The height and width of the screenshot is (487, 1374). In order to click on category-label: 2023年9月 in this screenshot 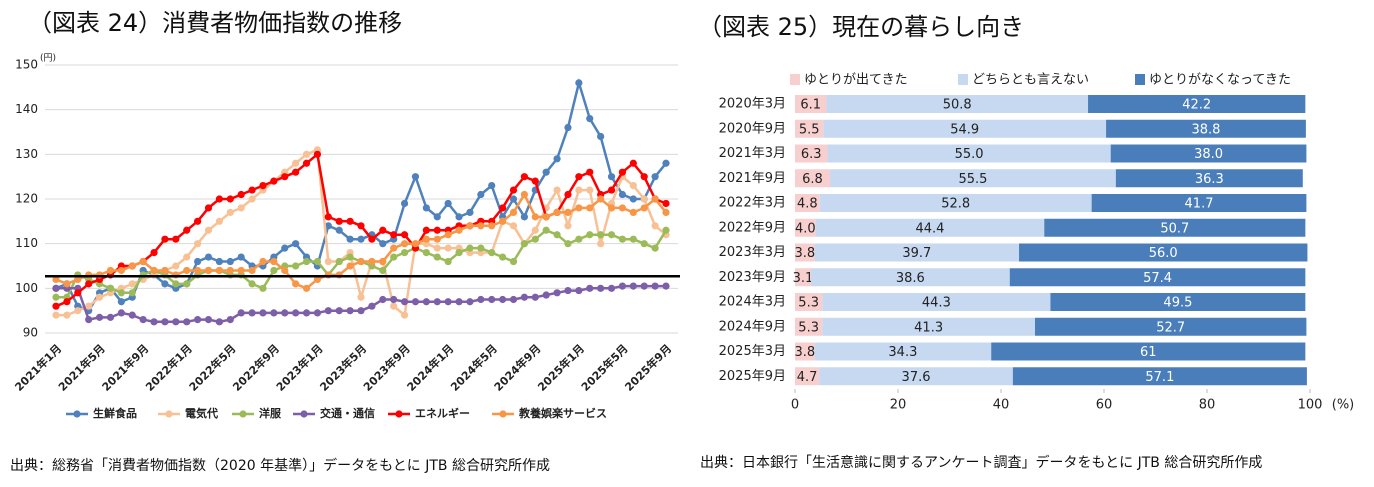, I will do `click(752, 277)`.